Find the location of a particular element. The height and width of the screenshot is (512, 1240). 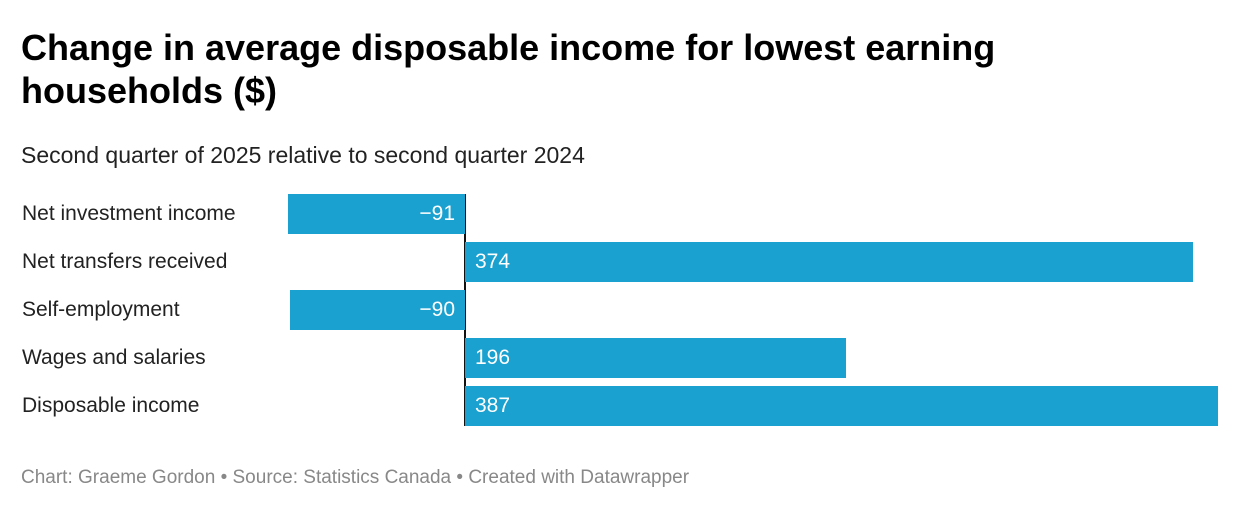

category-label: Disposable income is located at coordinates (111, 405).